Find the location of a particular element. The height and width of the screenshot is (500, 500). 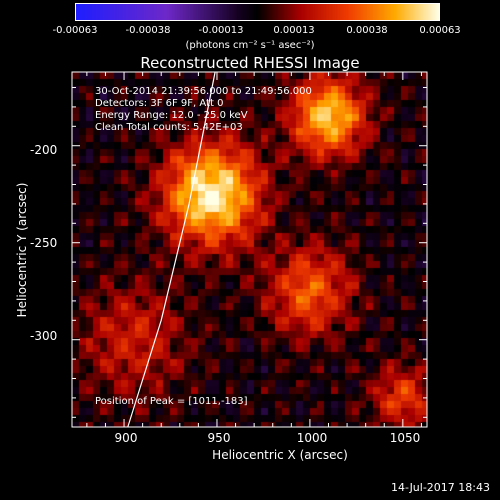

annotation-line: 30-Oct-2014 21:39:56.000 to 21:49:56.000 is located at coordinates (203, 91).